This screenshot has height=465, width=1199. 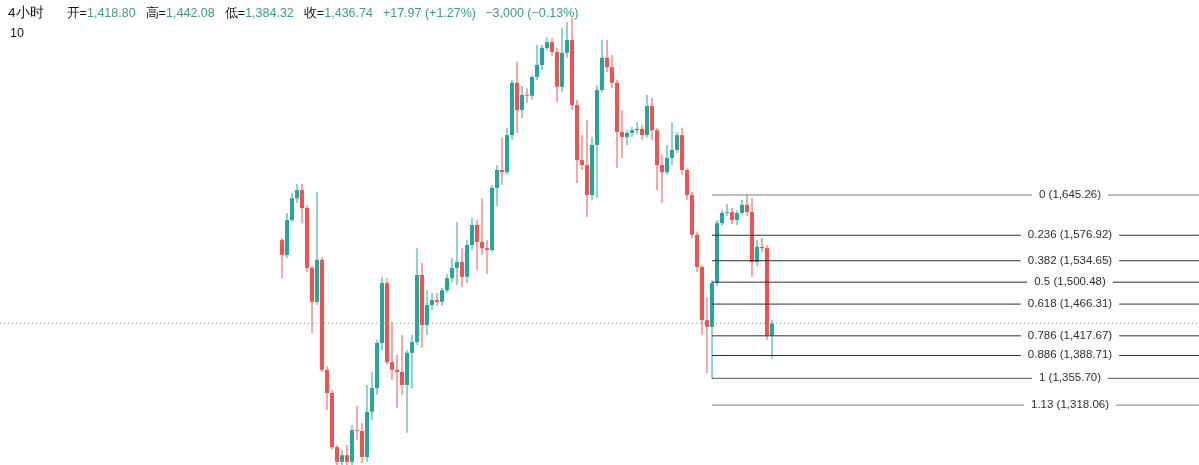 What do you see at coordinates (1070, 234) in the screenshot?
I see `annotation: 0.236 (1,576.92)` at bounding box center [1070, 234].